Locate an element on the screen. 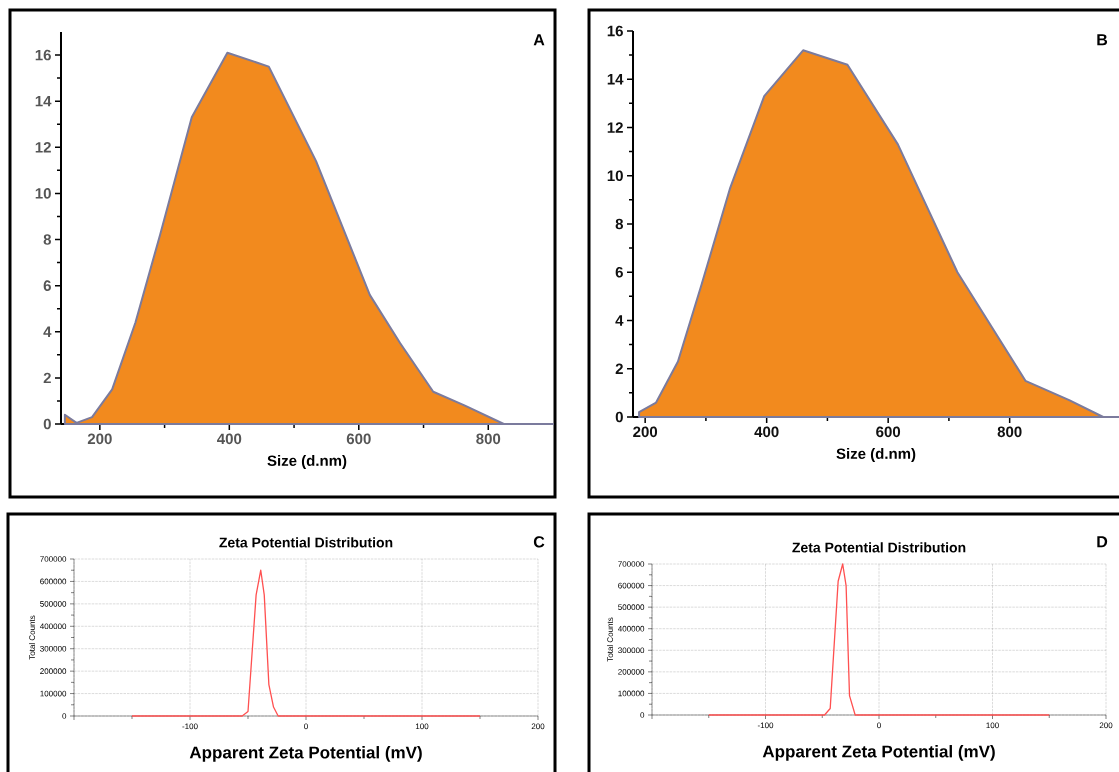  annotation: B is located at coordinates (1102, 40).